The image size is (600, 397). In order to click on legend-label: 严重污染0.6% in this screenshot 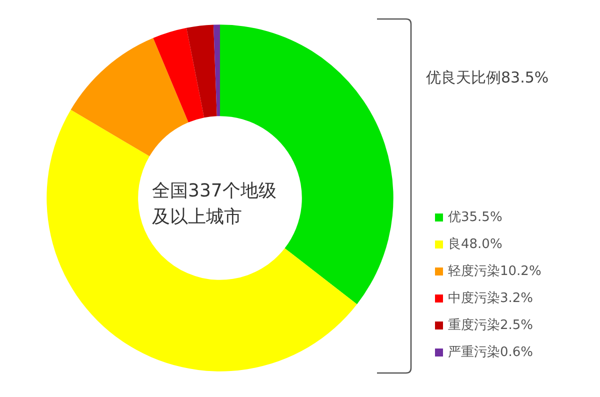, I will do `click(491, 352)`.